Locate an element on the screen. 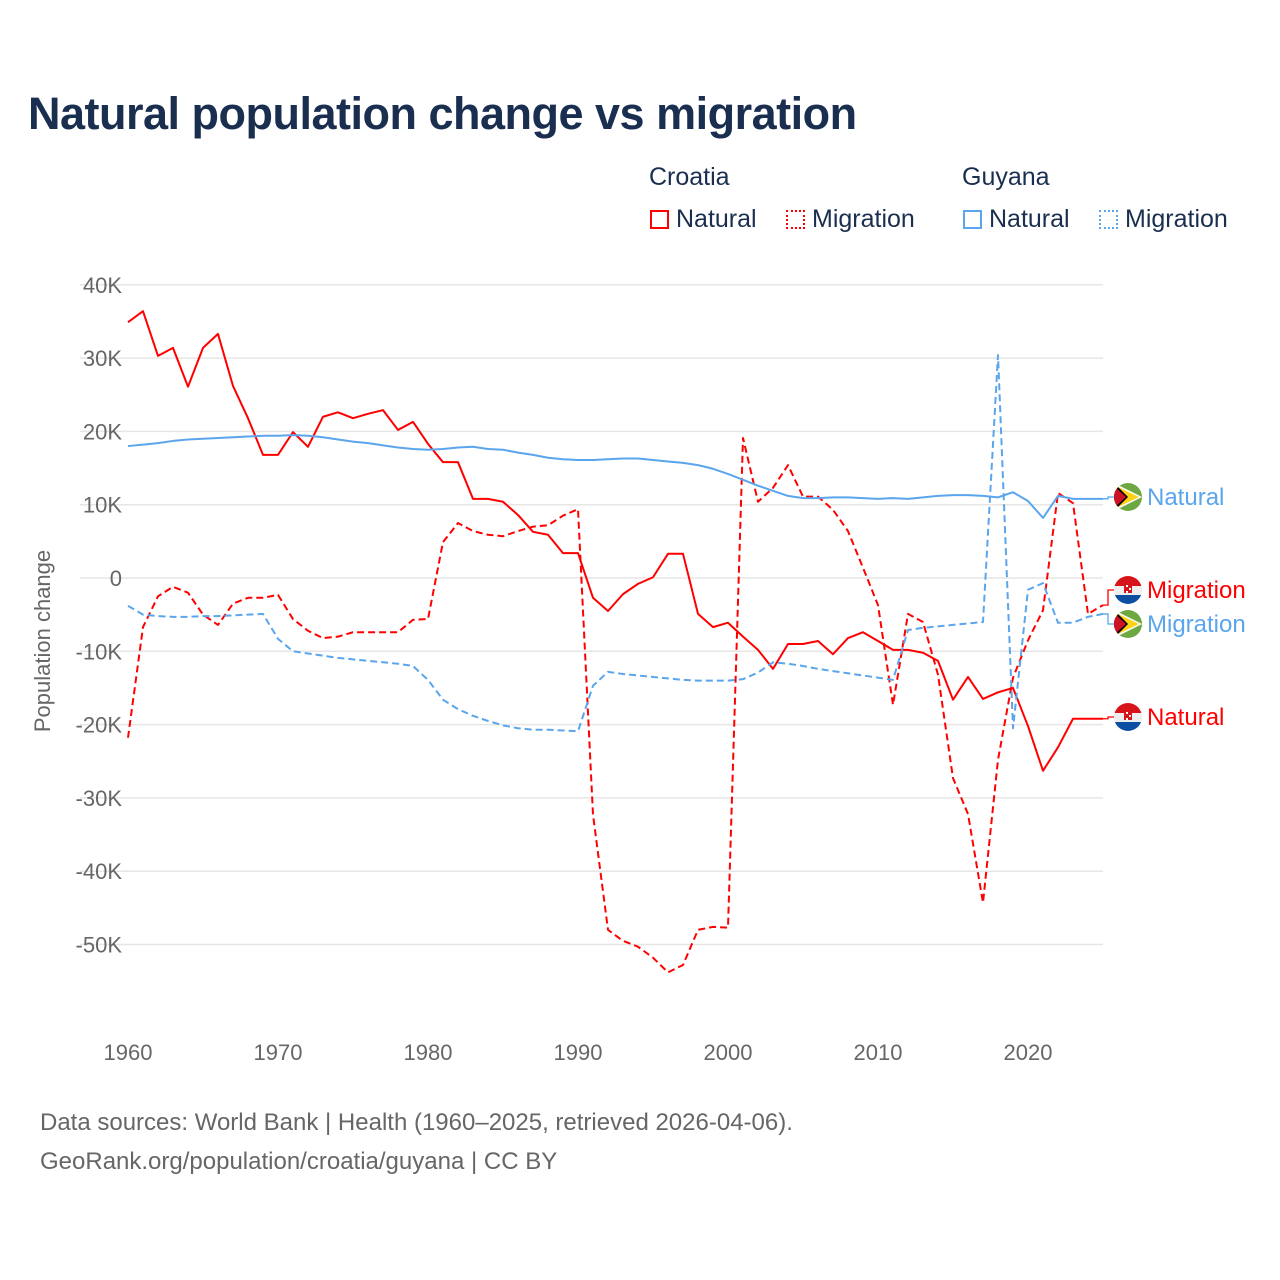 This screenshot has height=1280, width=1280. x-tick-label: 1960 is located at coordinates (128, 1052).